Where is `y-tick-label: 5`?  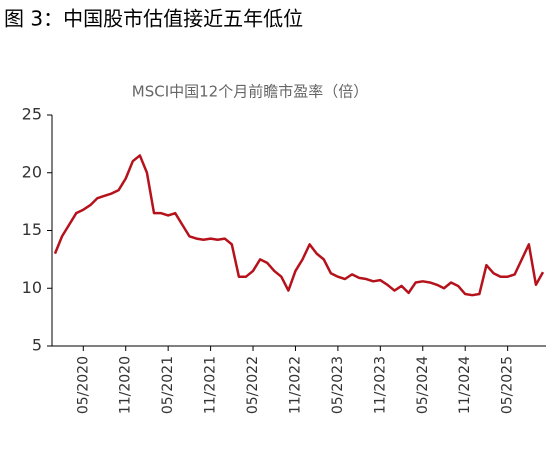
y-tick-label: 5 is located at coordinates (37, 345).